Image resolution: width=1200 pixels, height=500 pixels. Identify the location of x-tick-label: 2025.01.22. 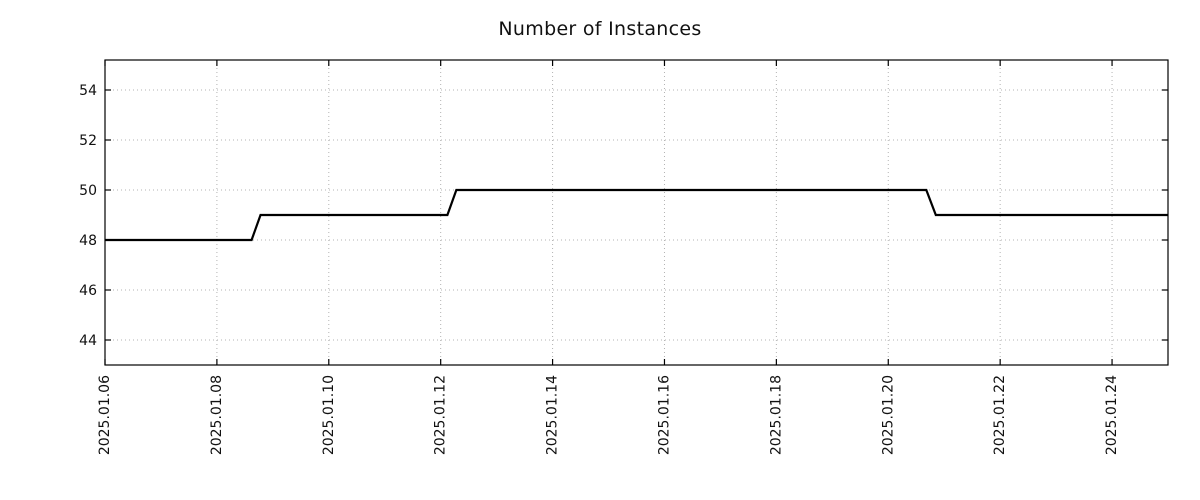
(1000, 415).